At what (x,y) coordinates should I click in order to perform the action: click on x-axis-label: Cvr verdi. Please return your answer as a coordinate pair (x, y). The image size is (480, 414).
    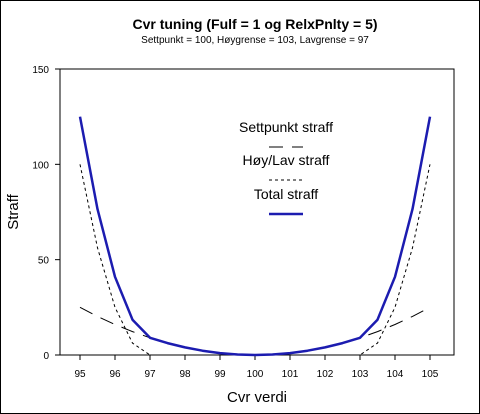
    Looking at the image, I should click on (257, 397).